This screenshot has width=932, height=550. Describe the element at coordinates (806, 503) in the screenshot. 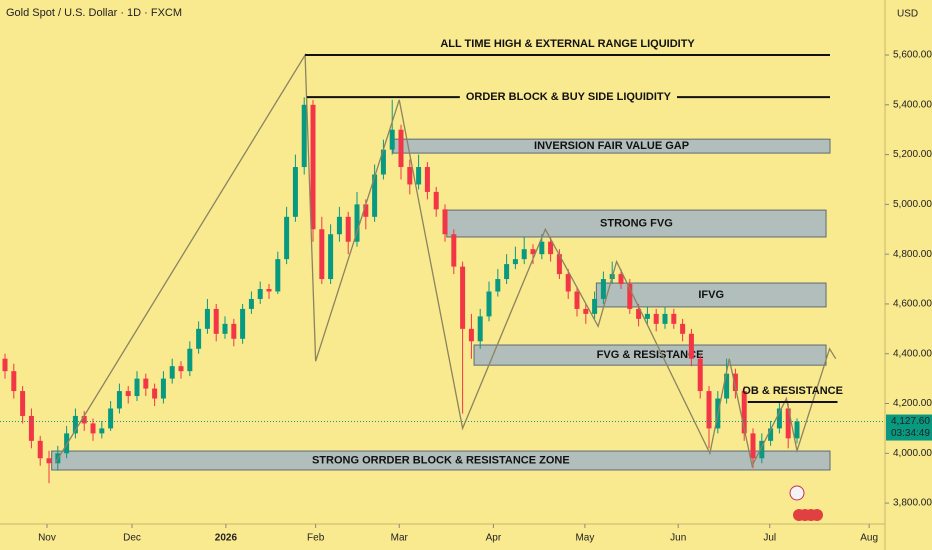

I see `news-icons` at that location.